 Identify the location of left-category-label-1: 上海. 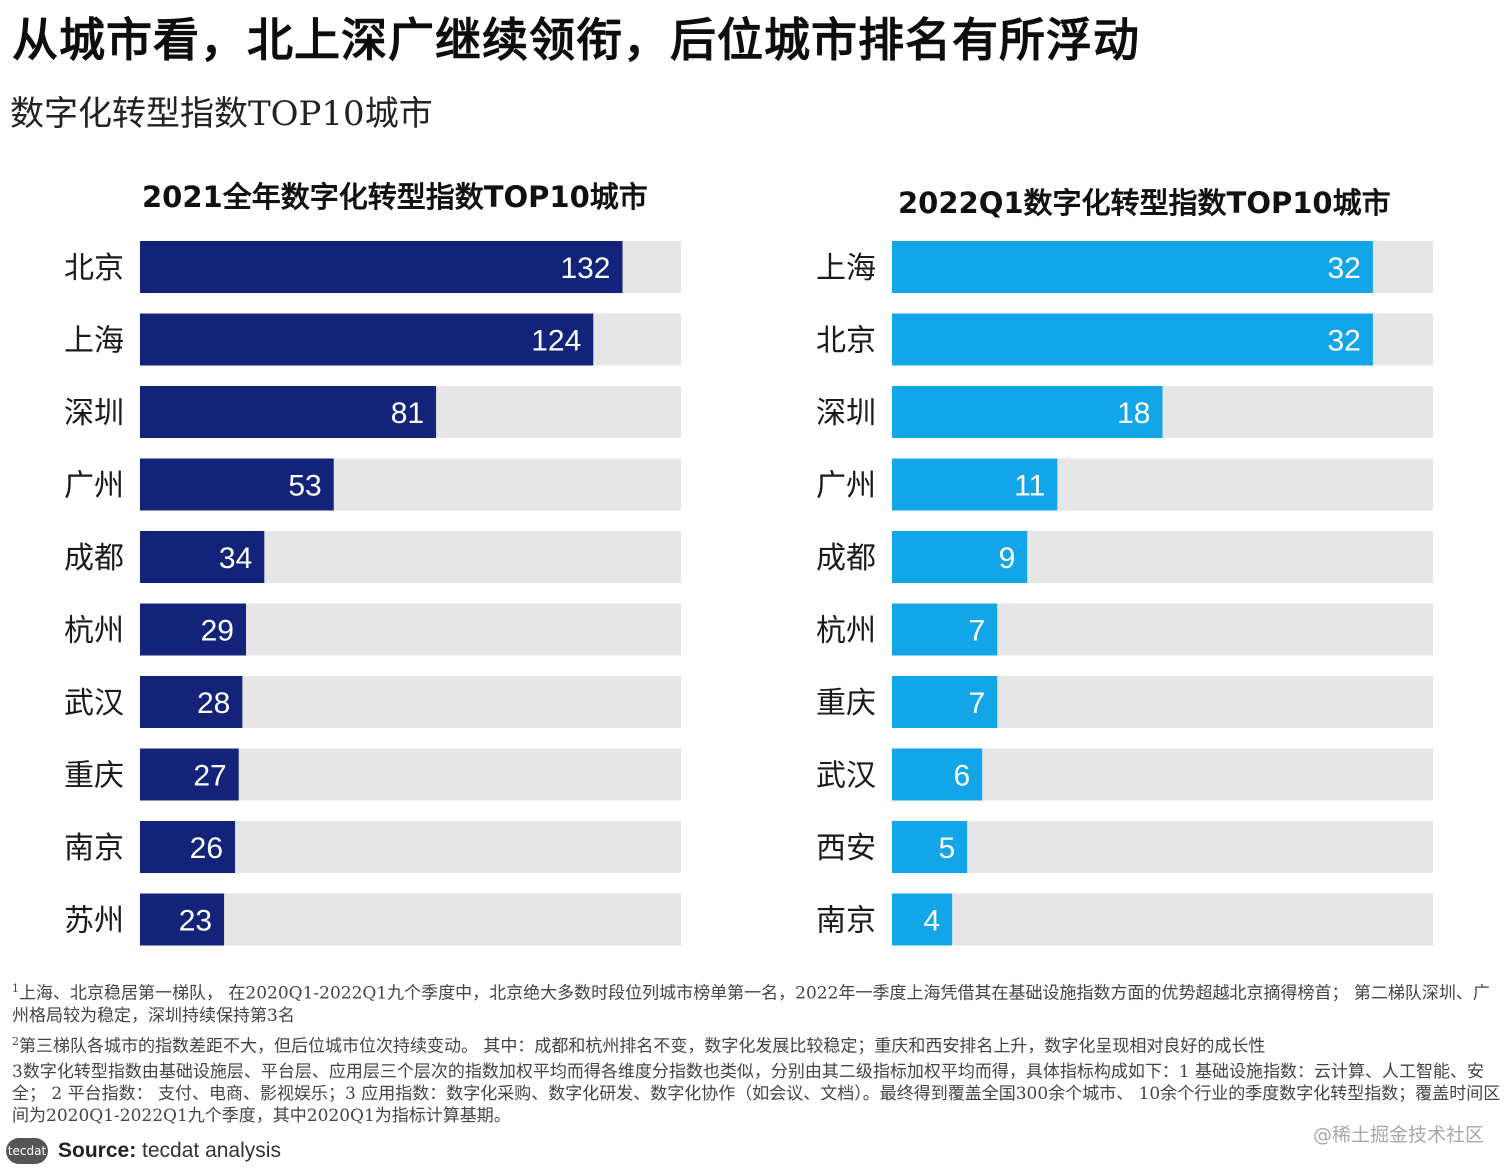
(94, 341).